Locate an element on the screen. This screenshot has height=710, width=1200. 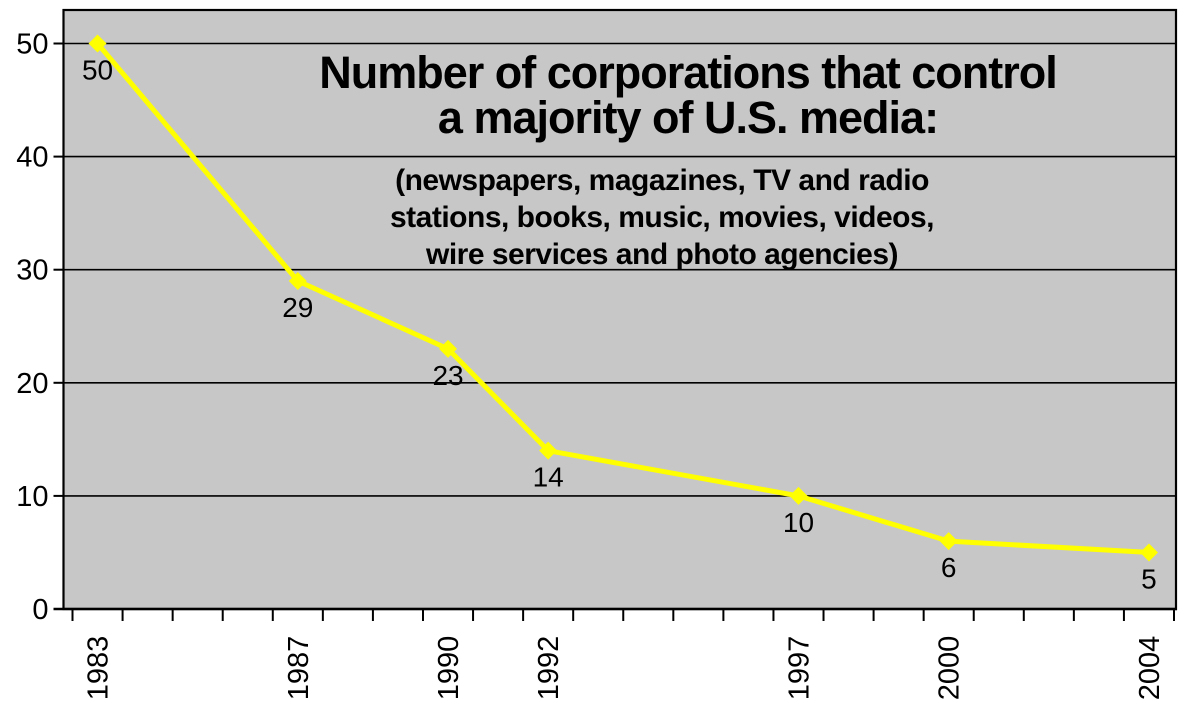
x-axis-tick-label: 2004 is located at coordinates (1150, 668).